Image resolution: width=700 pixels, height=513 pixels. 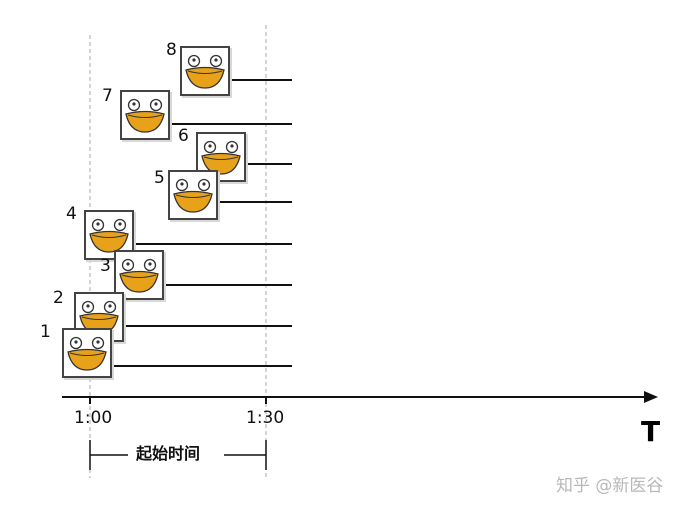 What do you see at coordinates (71, 214) in the screenshot?
I see `item-label-4: 4` at bounding box center [71, 214].